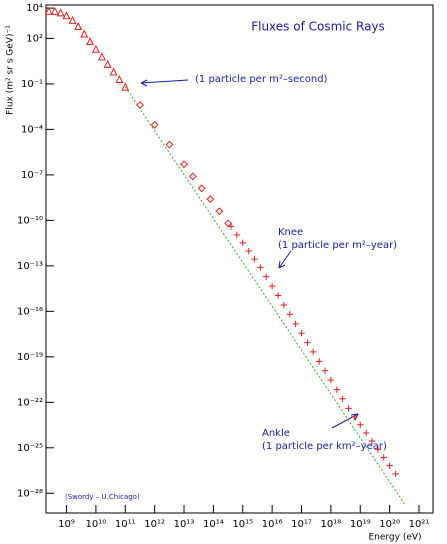  Describe the element at coordinates (34, 8) in the screenshot. I see `y-tick-label: 10⁴` at that location.